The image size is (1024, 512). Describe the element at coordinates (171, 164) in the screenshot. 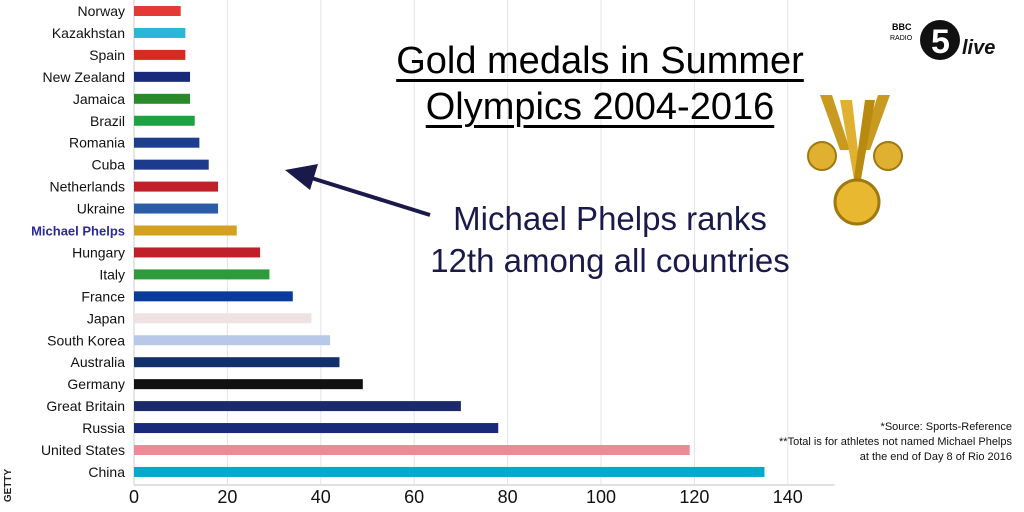

I see `bar-cuba` at that location.